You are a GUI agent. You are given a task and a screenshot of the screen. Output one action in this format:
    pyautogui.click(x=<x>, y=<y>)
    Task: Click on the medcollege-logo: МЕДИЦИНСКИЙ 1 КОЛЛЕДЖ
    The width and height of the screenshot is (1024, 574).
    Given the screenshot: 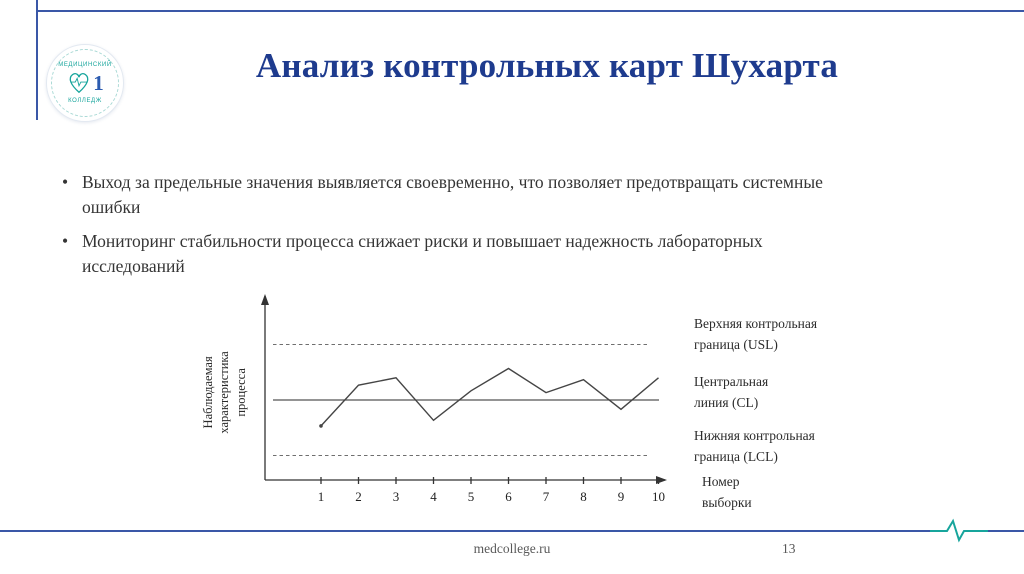 What is the action you would take?
    pyautogui.click(x=85, y=83)
    